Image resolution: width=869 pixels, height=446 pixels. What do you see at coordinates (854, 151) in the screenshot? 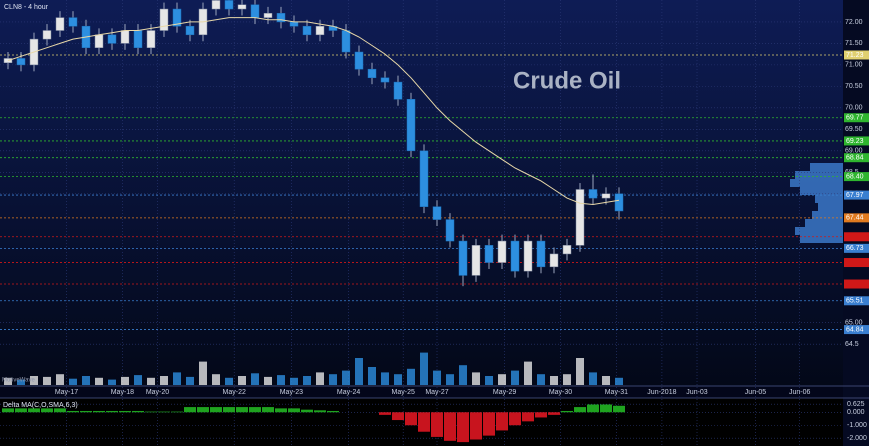
I see `y-tick-label: 69.00` at bounding box center [854, 151].